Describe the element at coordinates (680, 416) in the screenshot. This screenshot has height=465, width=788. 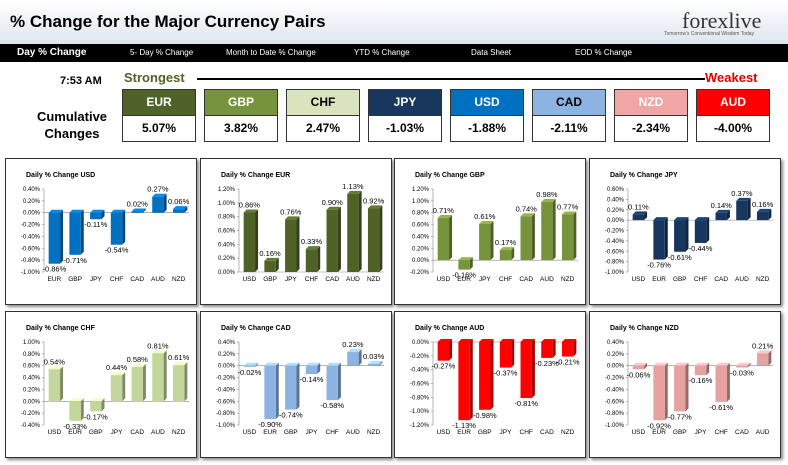
I see `data-label: -0.77%` at that location.